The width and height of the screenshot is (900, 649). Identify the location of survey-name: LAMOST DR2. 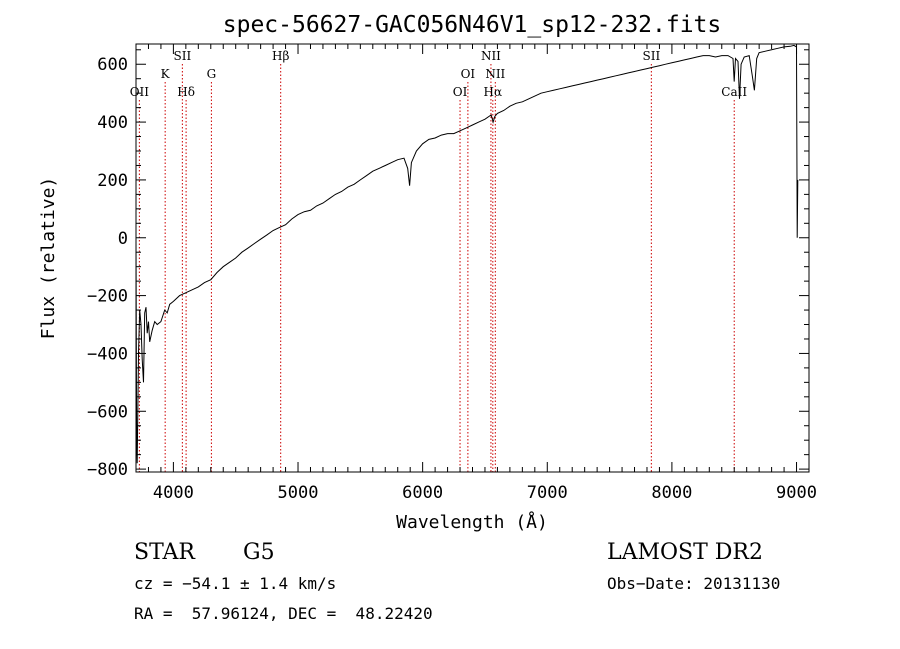
(685, 552).